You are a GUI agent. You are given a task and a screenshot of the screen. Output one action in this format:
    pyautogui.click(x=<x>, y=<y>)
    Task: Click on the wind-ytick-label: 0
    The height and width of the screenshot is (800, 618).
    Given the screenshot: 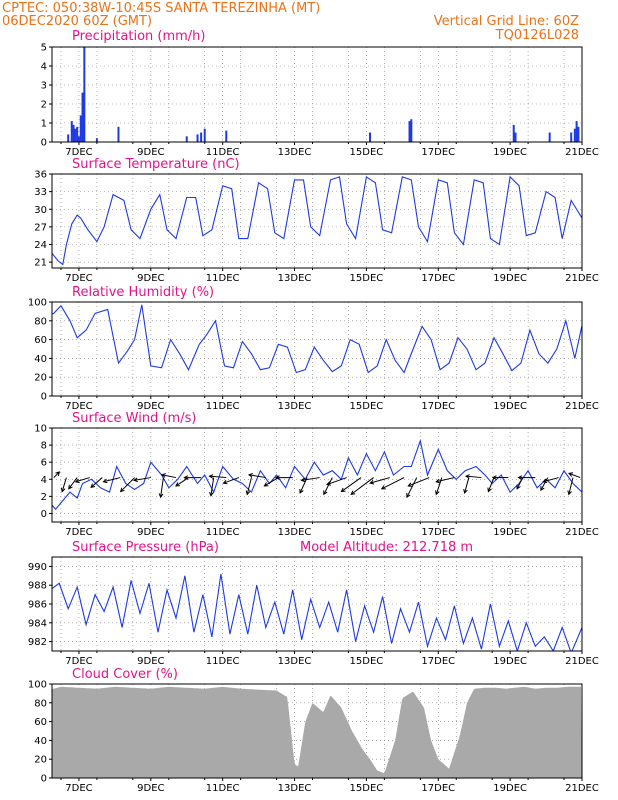 What is the action you would take?
    pyautogui.click(x=44, y=514)
    